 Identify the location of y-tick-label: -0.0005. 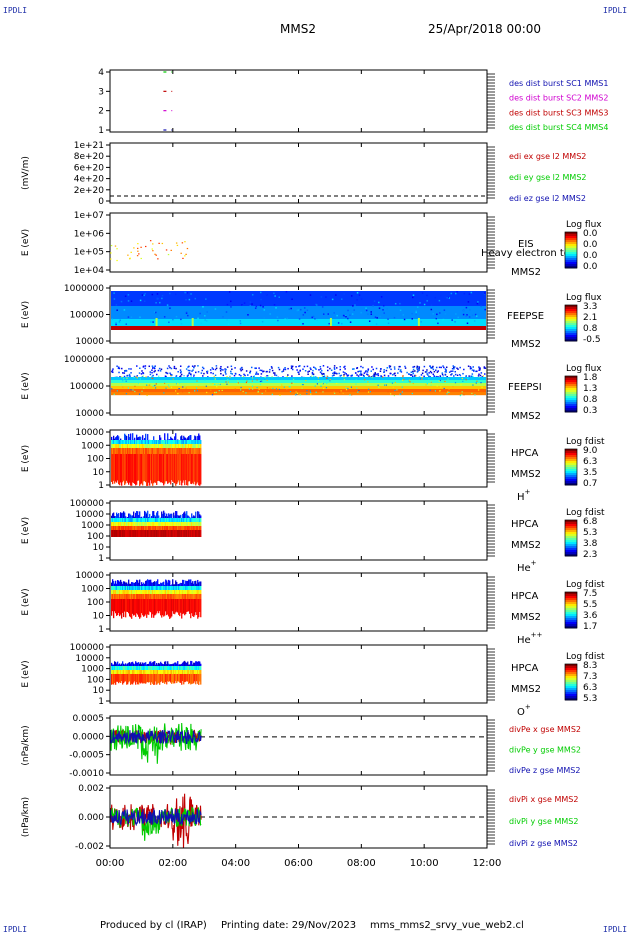
(86, 756).